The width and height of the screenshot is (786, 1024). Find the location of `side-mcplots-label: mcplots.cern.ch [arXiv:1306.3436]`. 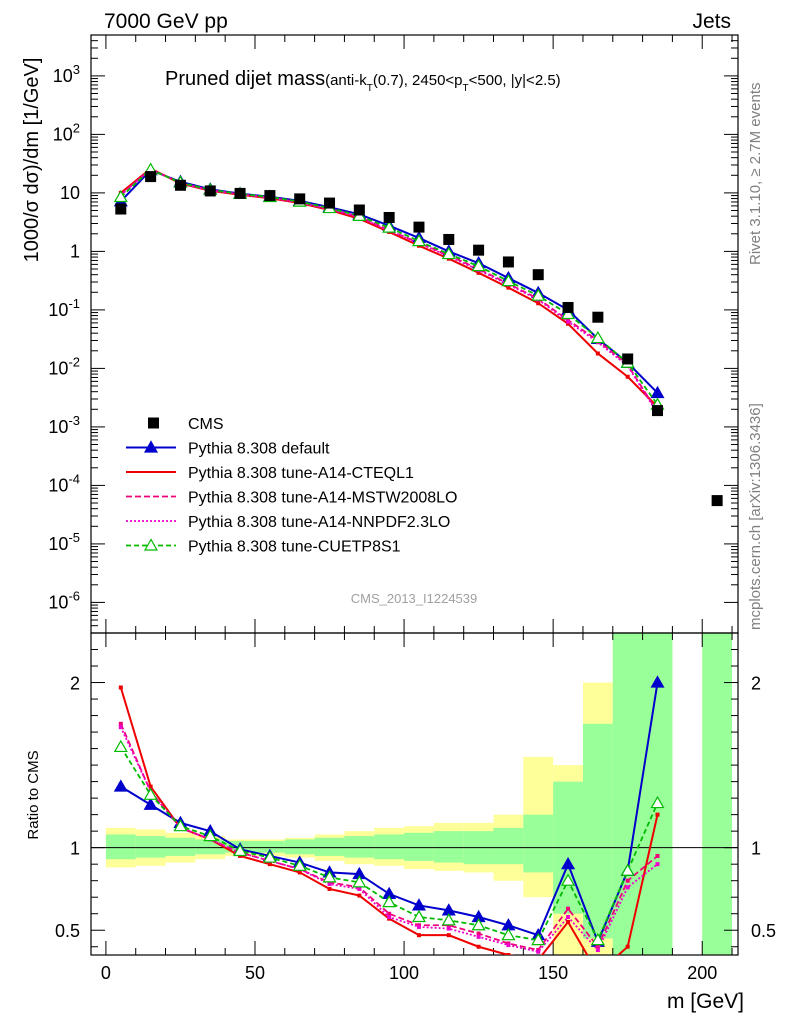

side-mcplots-label: mcplots.cern.ch [arXiv:1306.3436] is located at coordinates (755, 516).